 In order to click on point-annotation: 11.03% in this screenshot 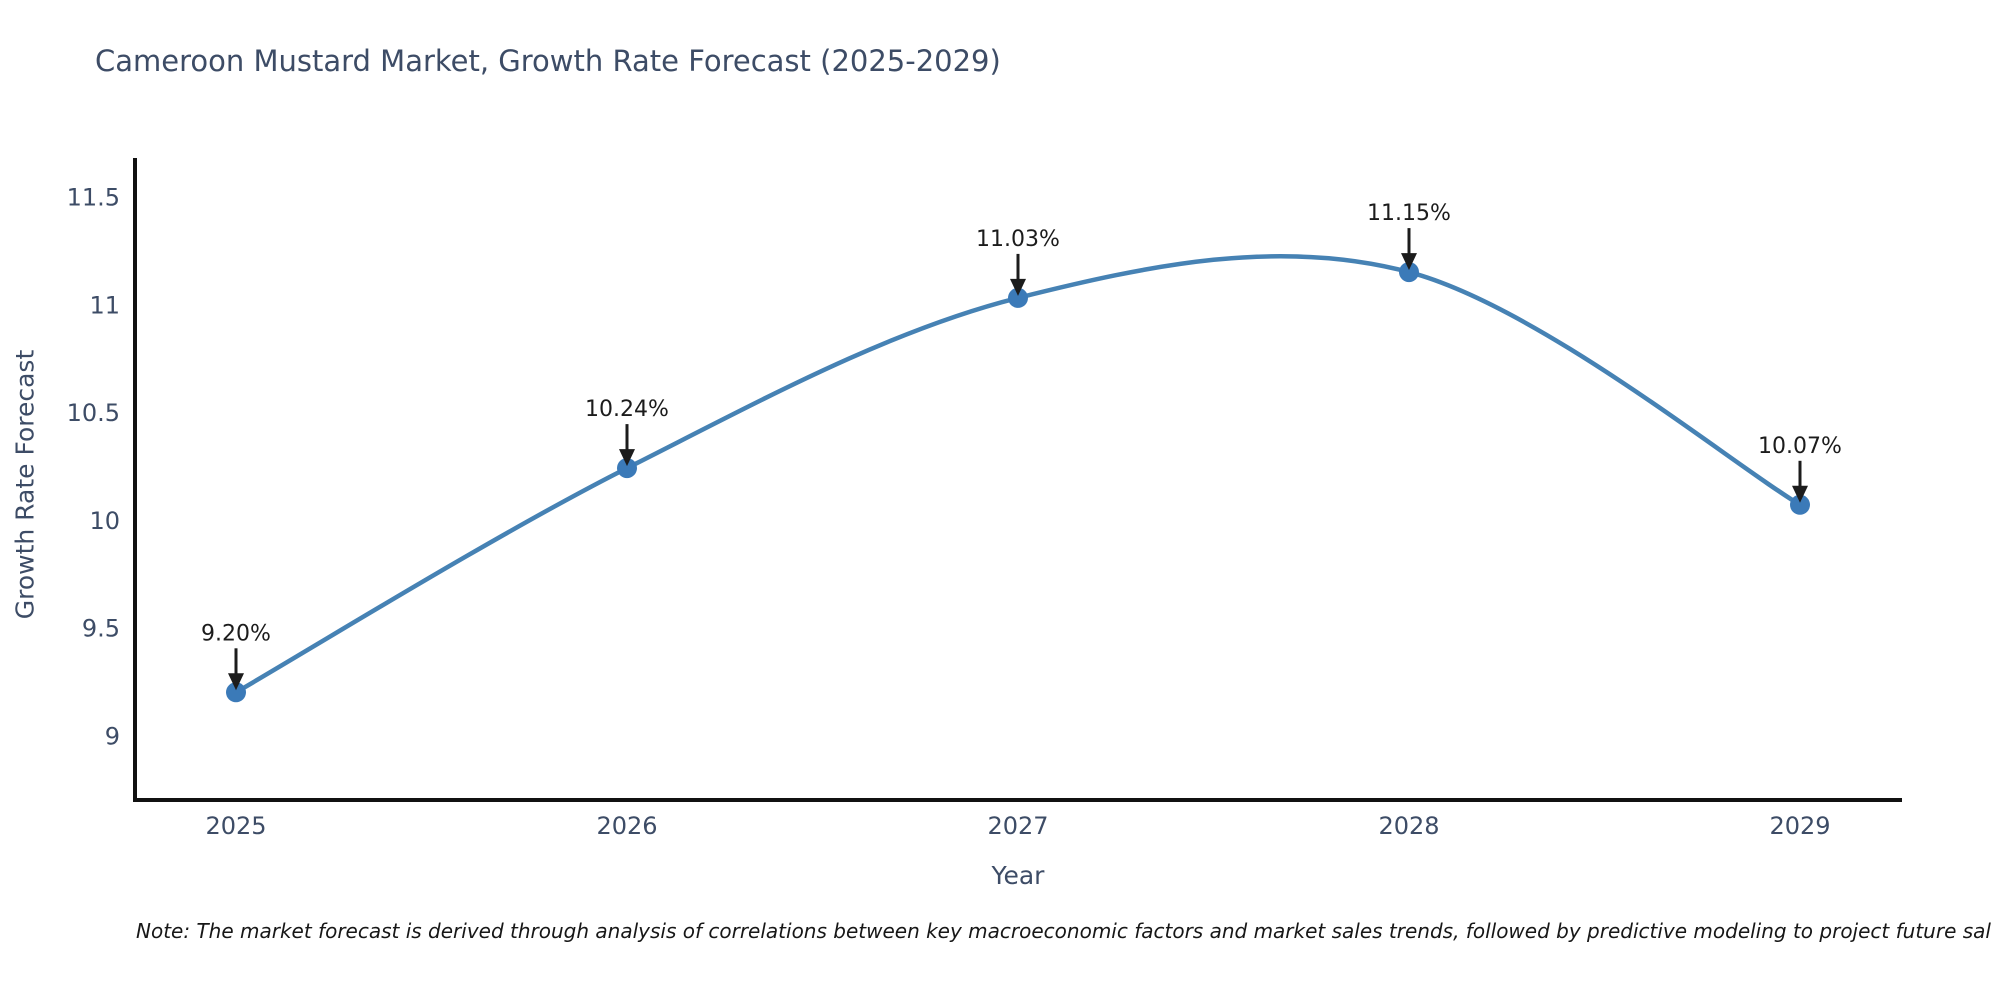, I will do `click(1018, 261)`.